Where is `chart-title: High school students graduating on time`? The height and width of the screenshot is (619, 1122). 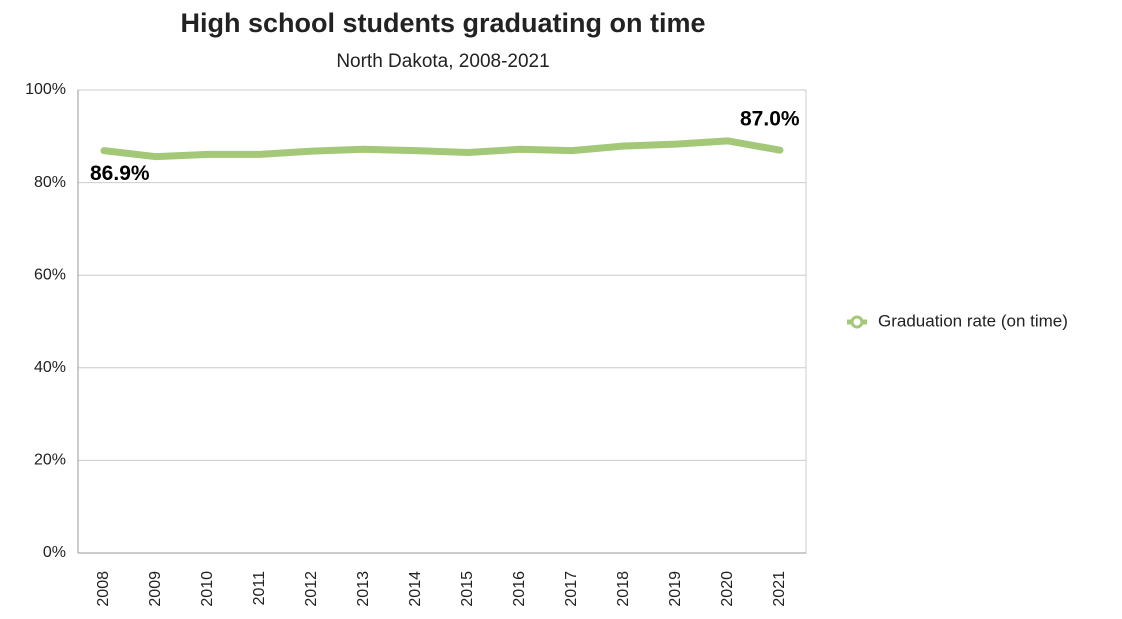 chart-title: High school students graduating on time is located at coordinates (442, 23).